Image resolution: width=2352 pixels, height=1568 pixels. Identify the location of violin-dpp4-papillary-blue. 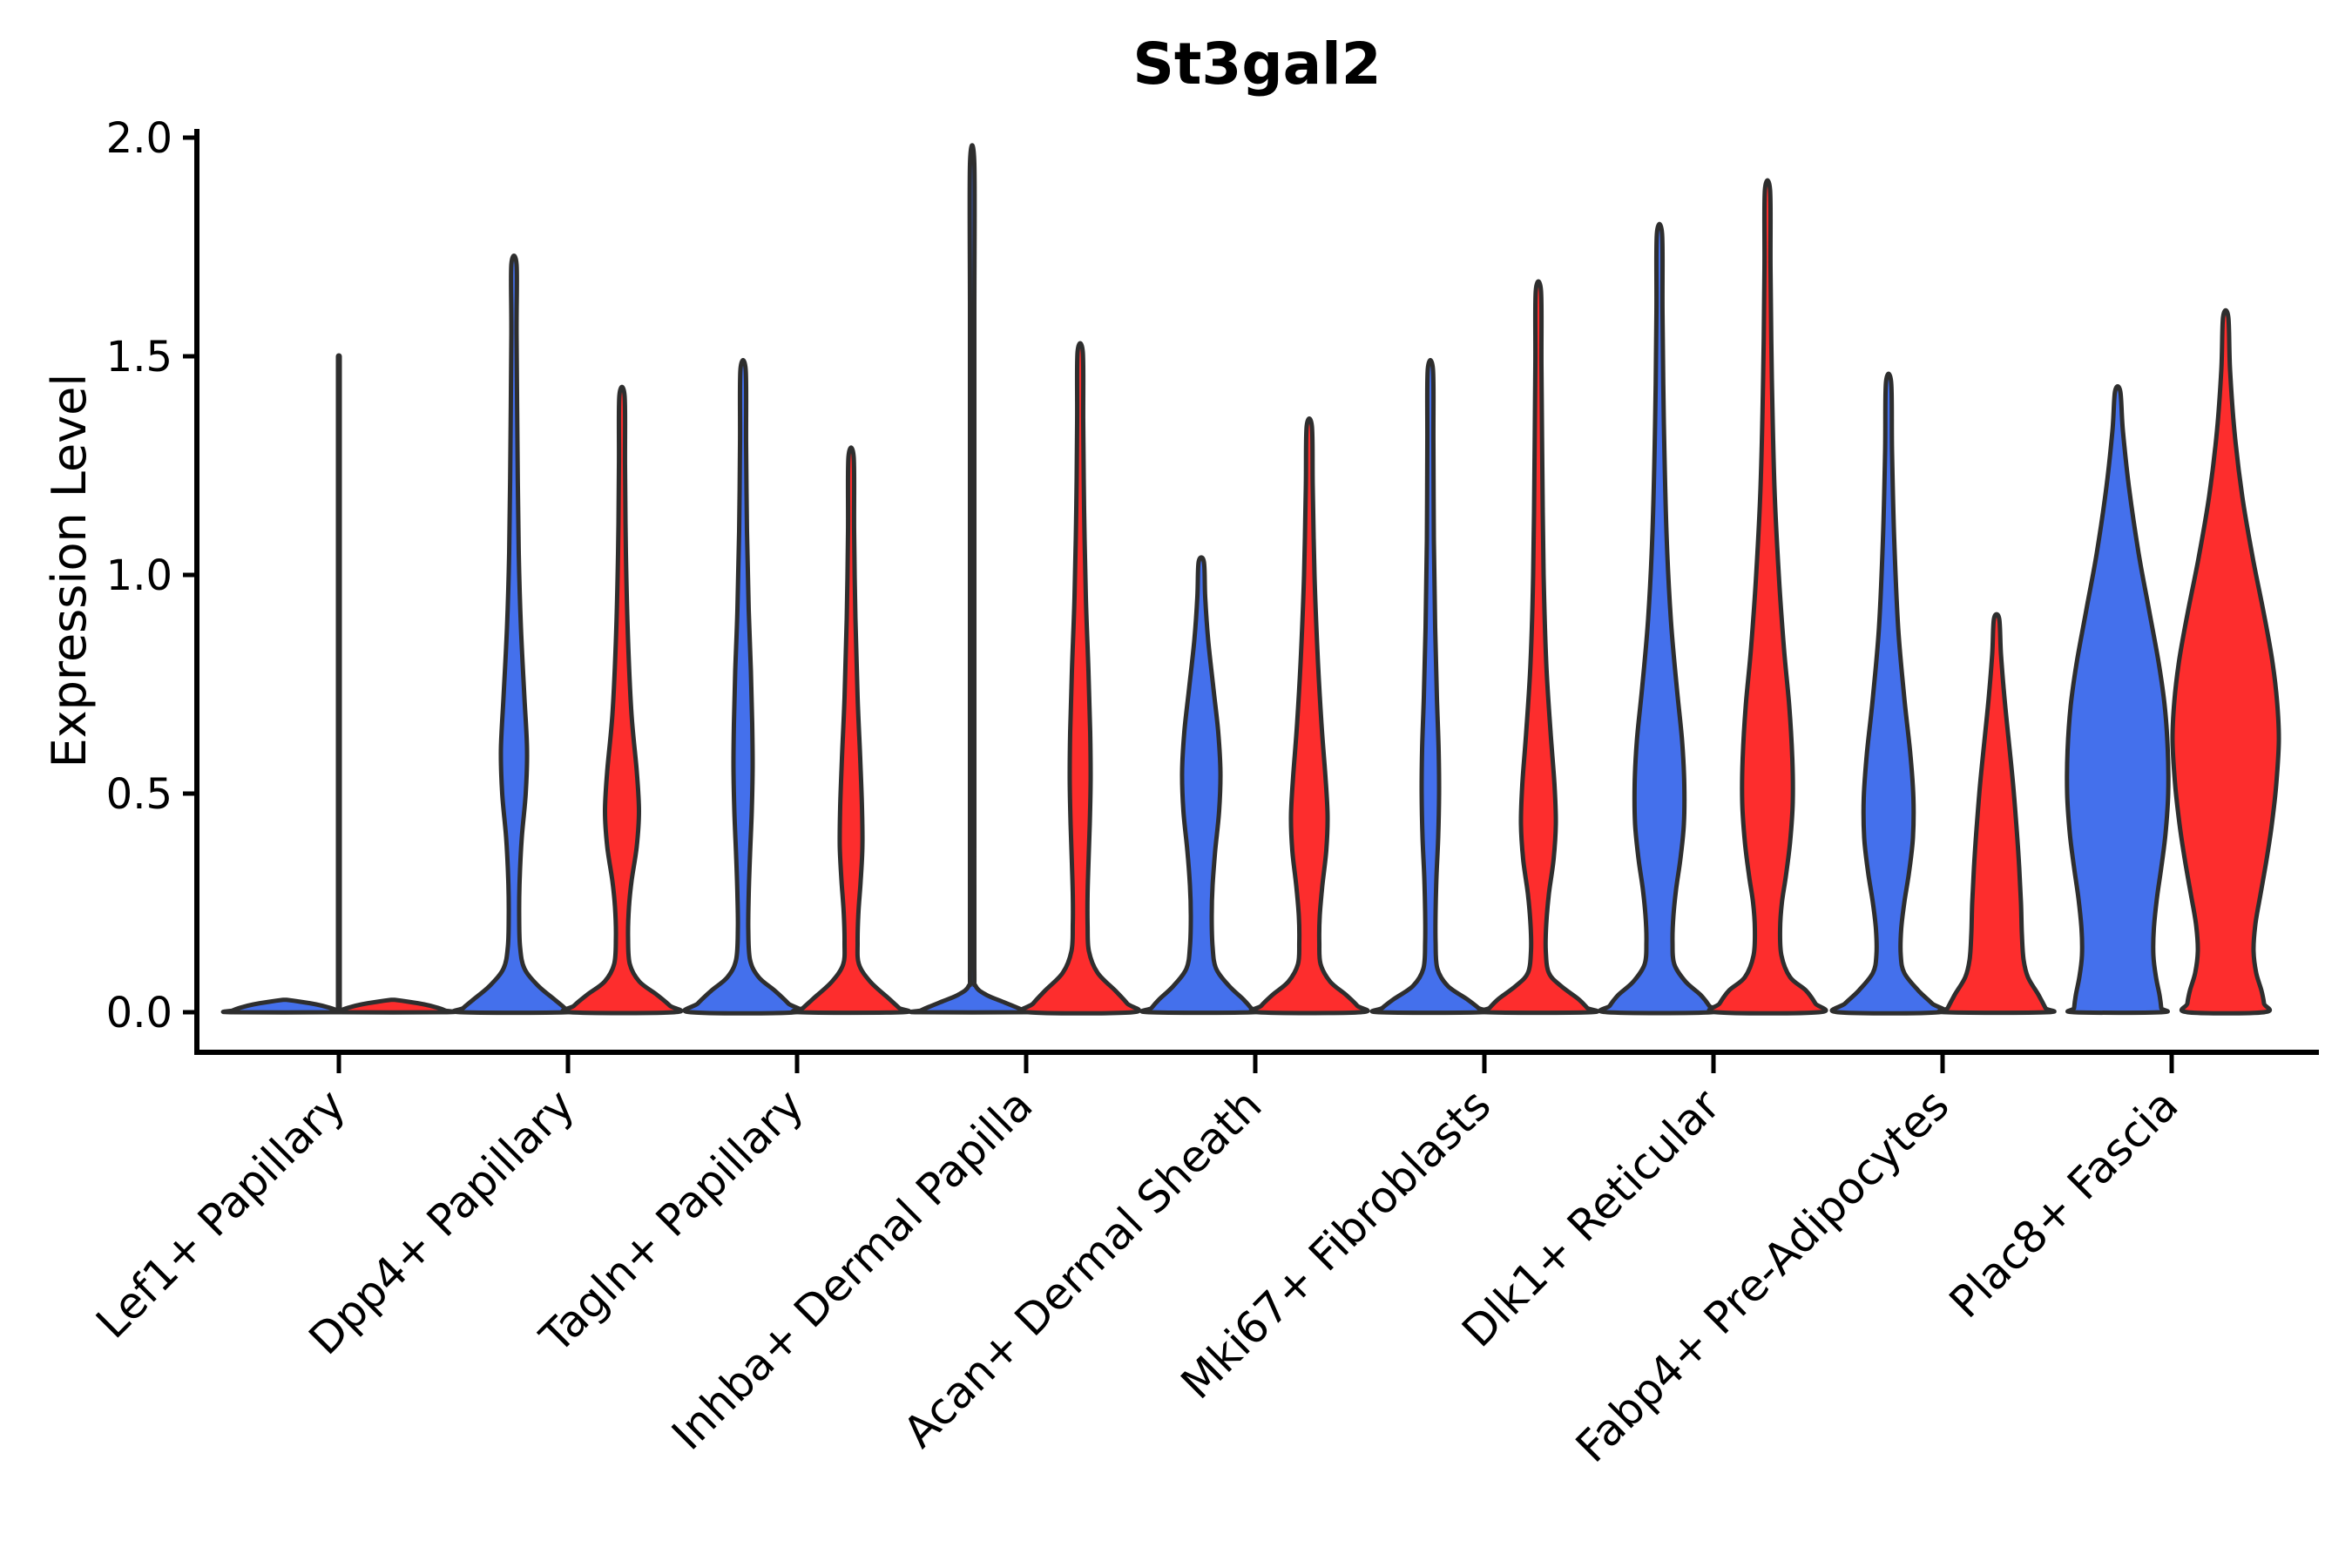
(514, 634).